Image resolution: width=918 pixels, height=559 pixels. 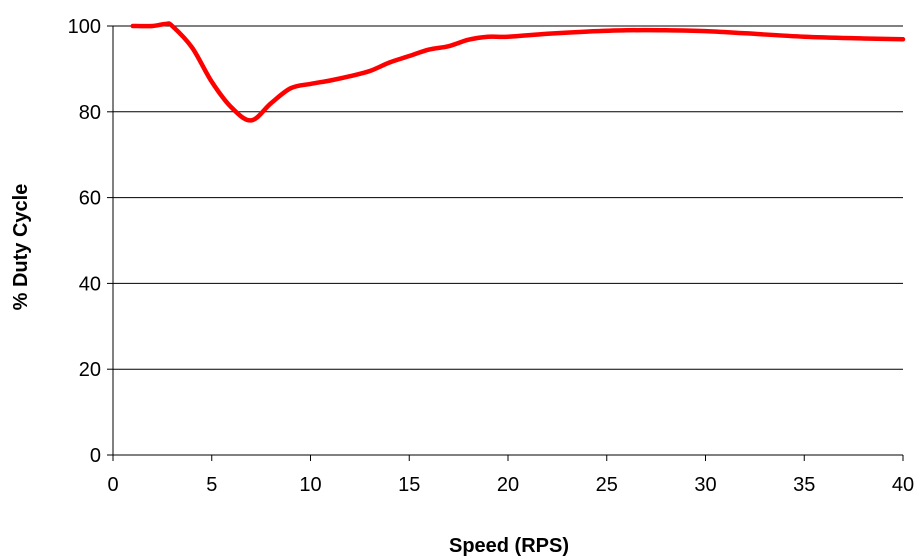 I want to click on x-tick-label-15: 15, so click(x=409, y=485).